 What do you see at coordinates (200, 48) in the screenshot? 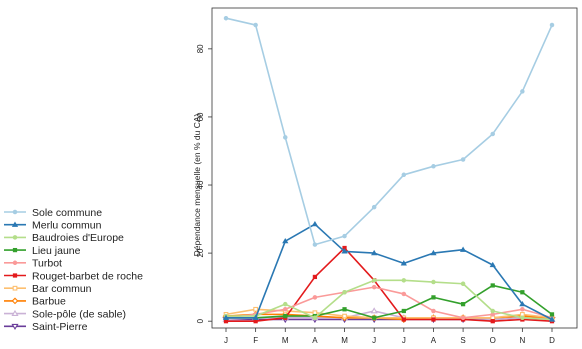
I see `y-tick-label: 80` at bounding box center [200, 48].